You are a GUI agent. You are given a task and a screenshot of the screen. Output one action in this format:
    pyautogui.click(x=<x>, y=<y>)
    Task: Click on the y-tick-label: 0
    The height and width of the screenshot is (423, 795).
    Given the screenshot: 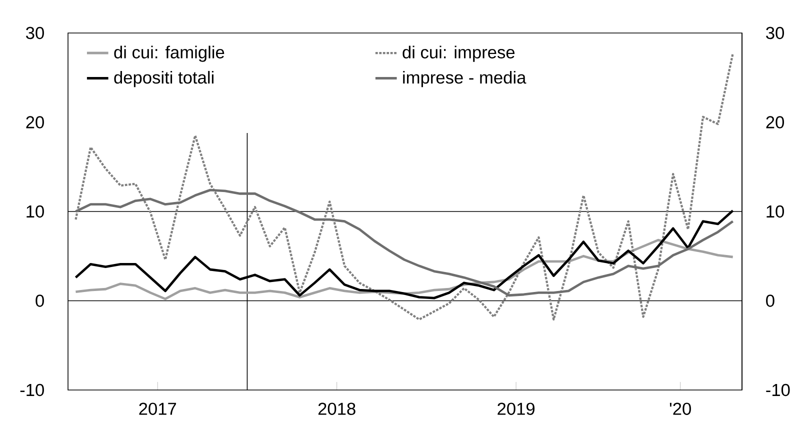 What is the action you would take?
    pyautogui.click(x=40, y=300)
    